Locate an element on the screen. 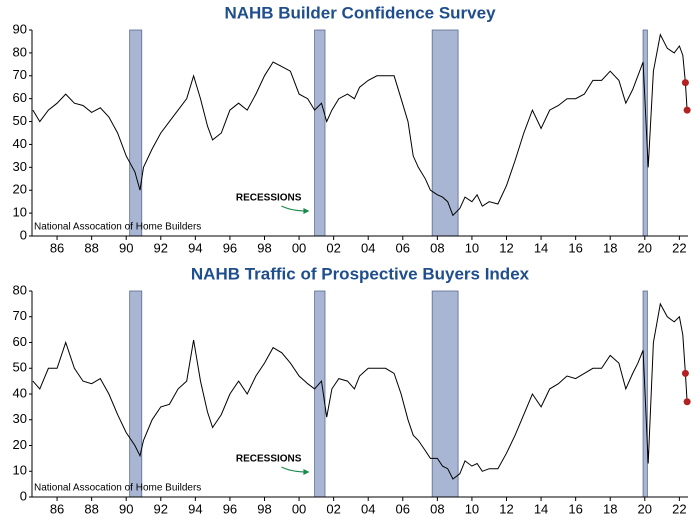  chart-title: NAHB Traffic of Prospective Buyers Index is located at coordinates (360, 273).